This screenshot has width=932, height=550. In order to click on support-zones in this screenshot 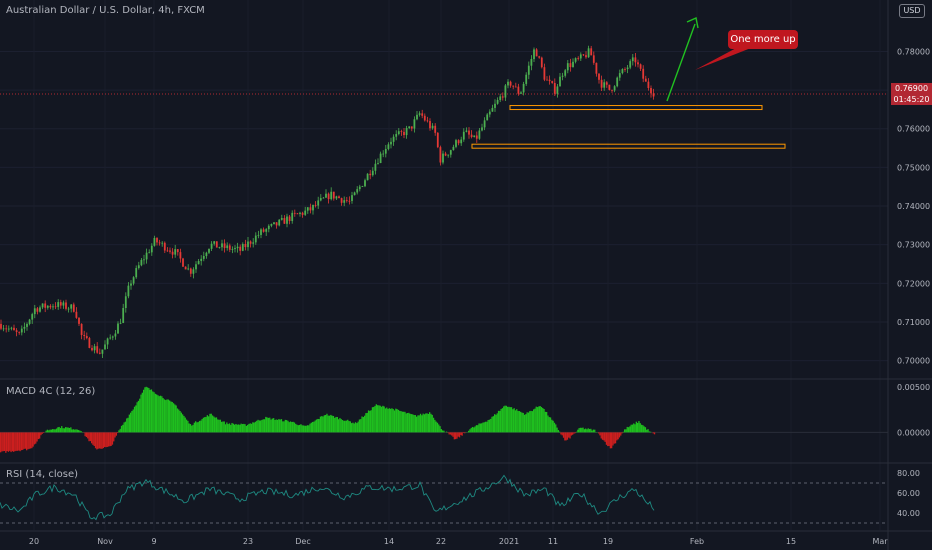, I will do `click(628, 127)`.